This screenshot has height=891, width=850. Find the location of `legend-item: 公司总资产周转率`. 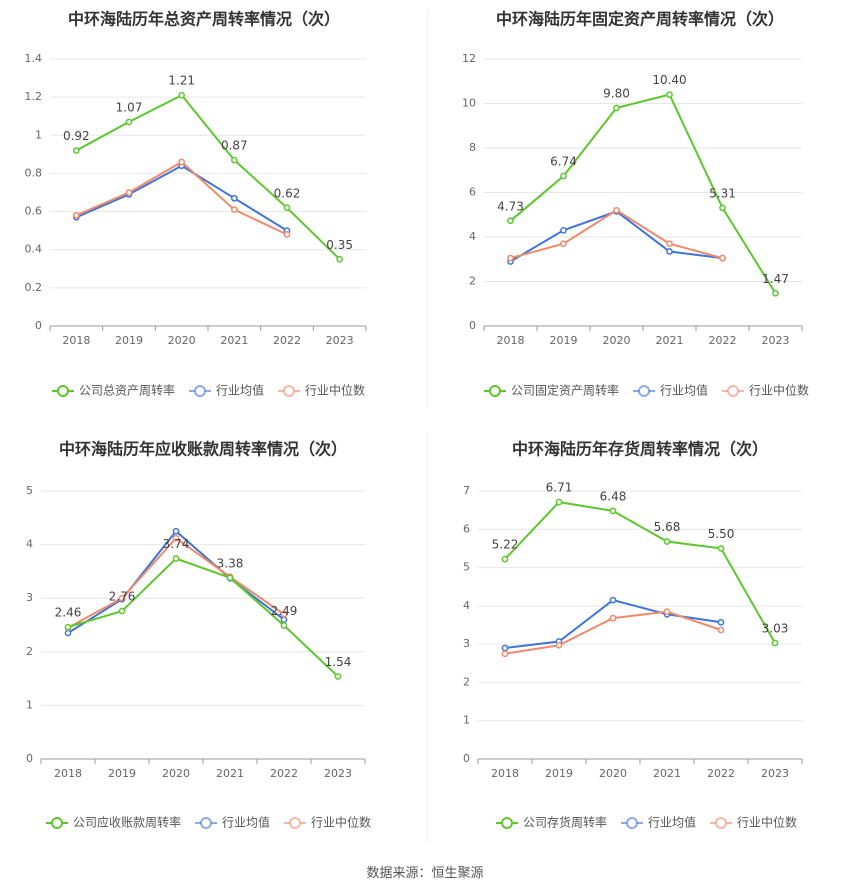

legend-item: 公司总资产周转率 is located at coordinates (113, 390).